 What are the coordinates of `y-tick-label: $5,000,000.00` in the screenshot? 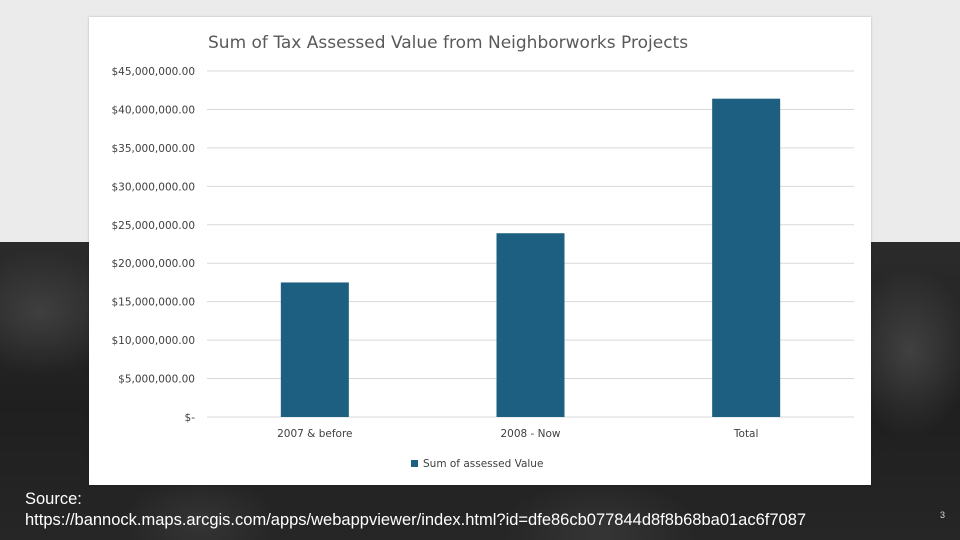 It's located at (156, 380).